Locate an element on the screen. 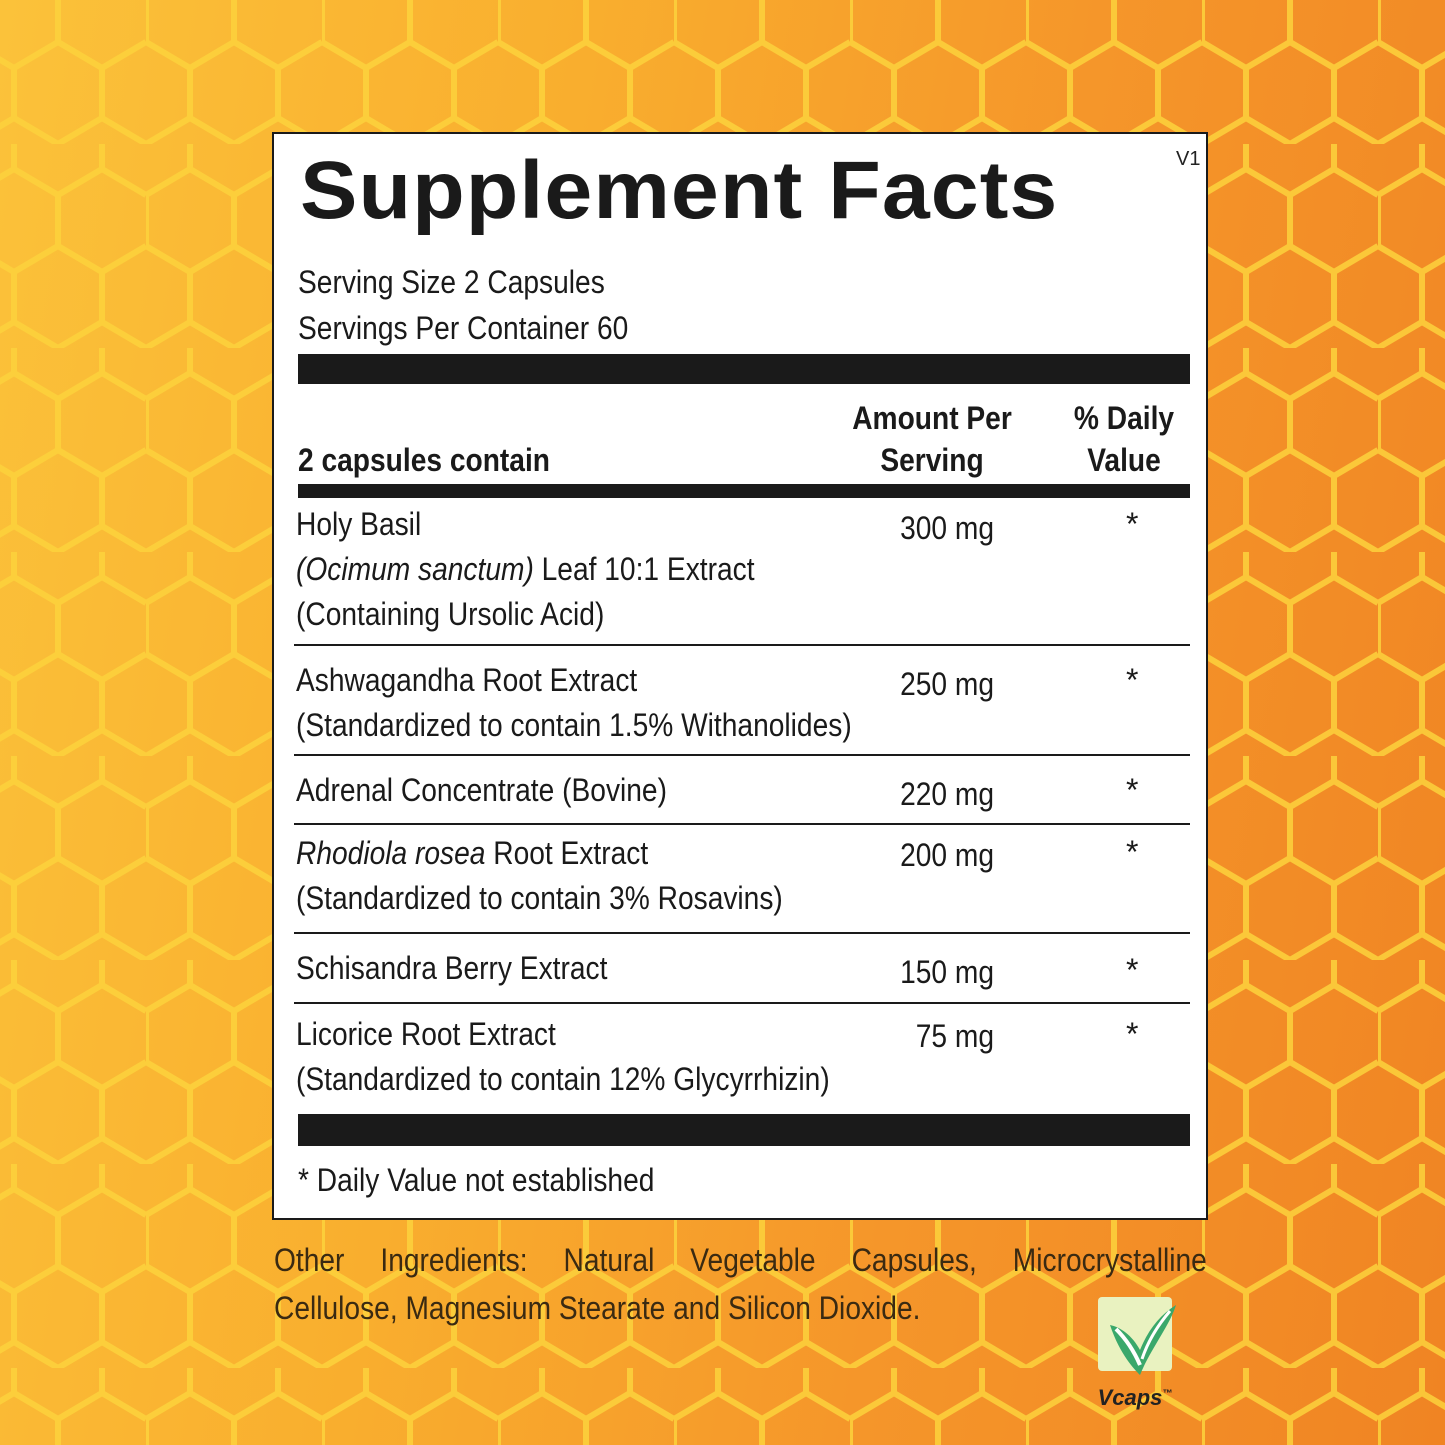 Image resolution: width=1445 pixels, height=1445 pixels. ingredient-detail: (Ocimum sanctum) Leaf 10:1 Extract is located at coordinates (525, 569).